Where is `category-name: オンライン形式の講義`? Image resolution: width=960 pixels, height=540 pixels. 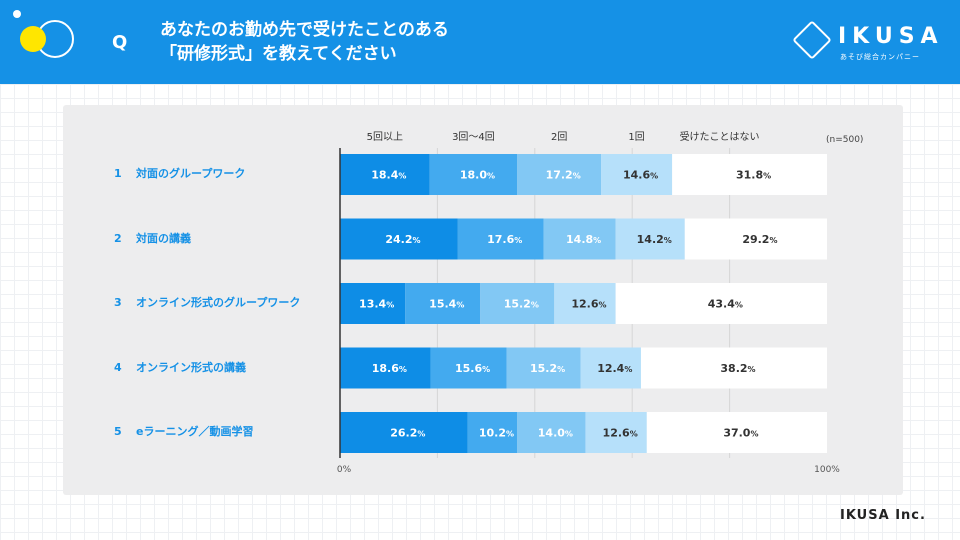 category-name: オンライン形式の講義 is located at coordinates (191, 367).